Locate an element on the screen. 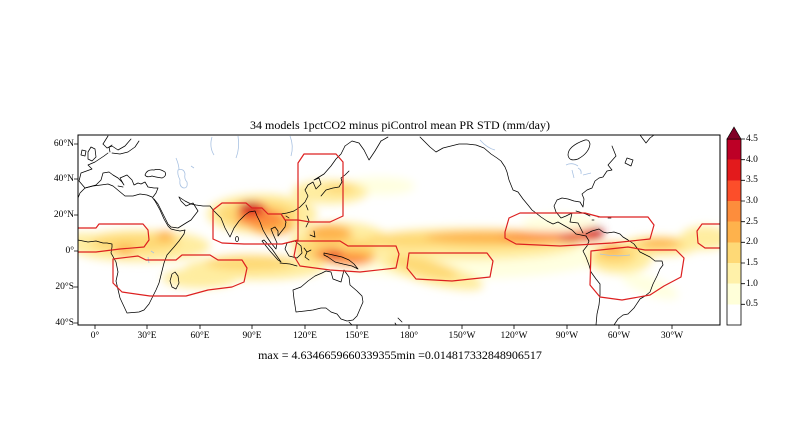 This screenshot has height=423, width=800. lat-tick-label: 0° is located at coordinates (69, 251).